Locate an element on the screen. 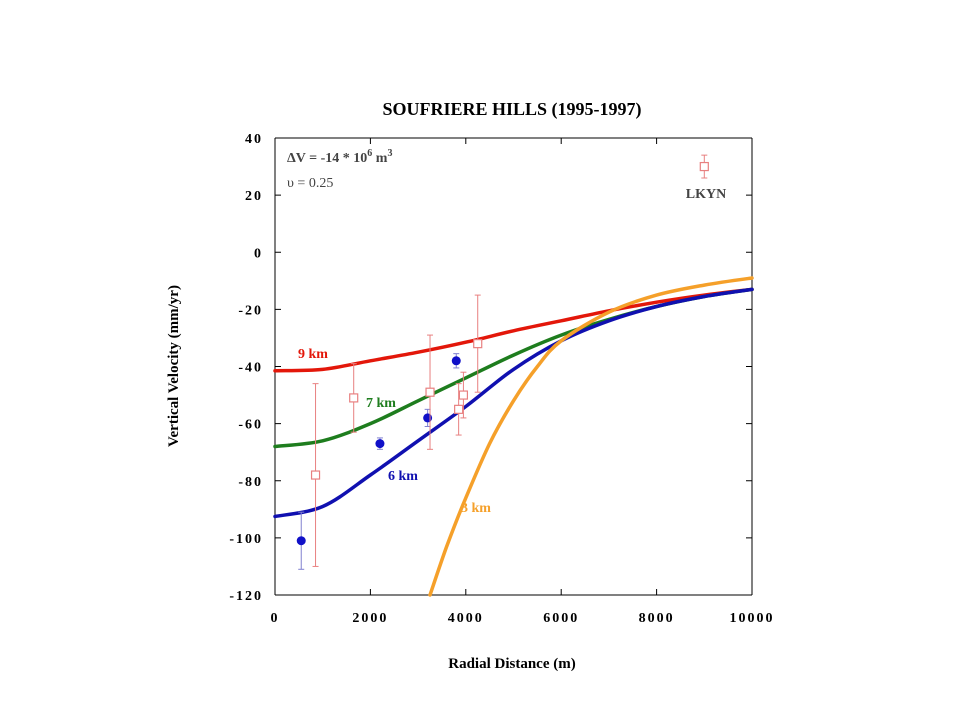 Image resolution: width=960 pixels, height=720 pixels. chart-title: SOUFRIERE HILLS (1995-1997) is located at coordinates (511, 109).